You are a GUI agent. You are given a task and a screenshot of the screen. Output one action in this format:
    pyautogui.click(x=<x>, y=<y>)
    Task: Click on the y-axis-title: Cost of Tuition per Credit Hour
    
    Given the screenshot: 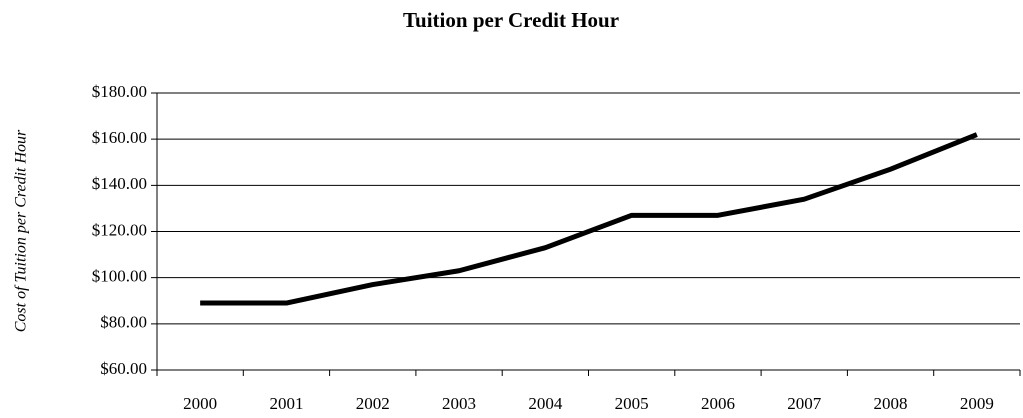 What is the action you would take?
    pyautogui.click(x=21, y=230)
    